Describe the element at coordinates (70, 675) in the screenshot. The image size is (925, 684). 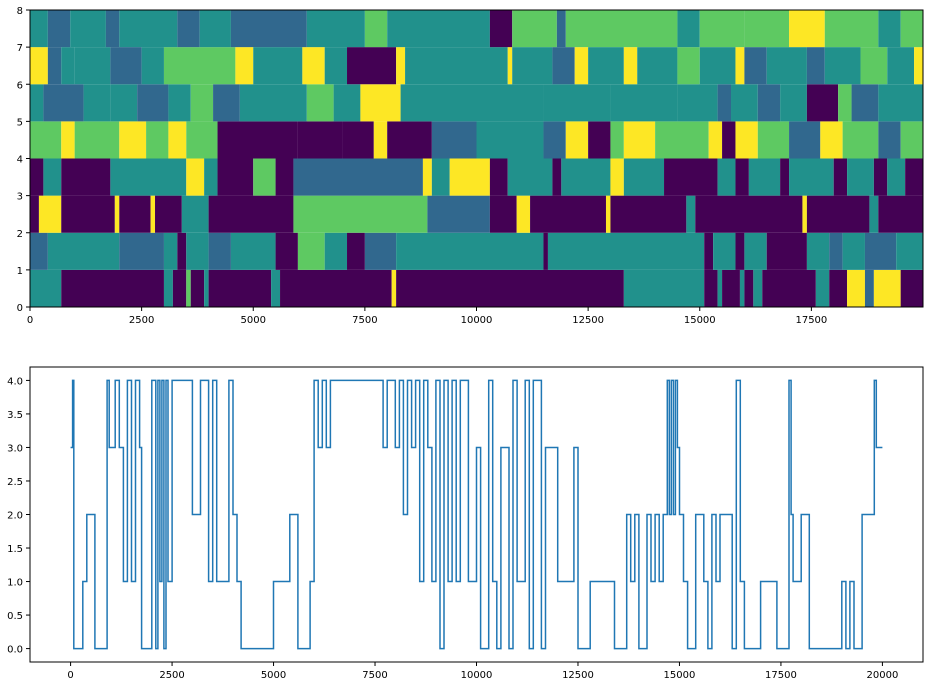
I see `line-x-tick-label: 0` at that location.